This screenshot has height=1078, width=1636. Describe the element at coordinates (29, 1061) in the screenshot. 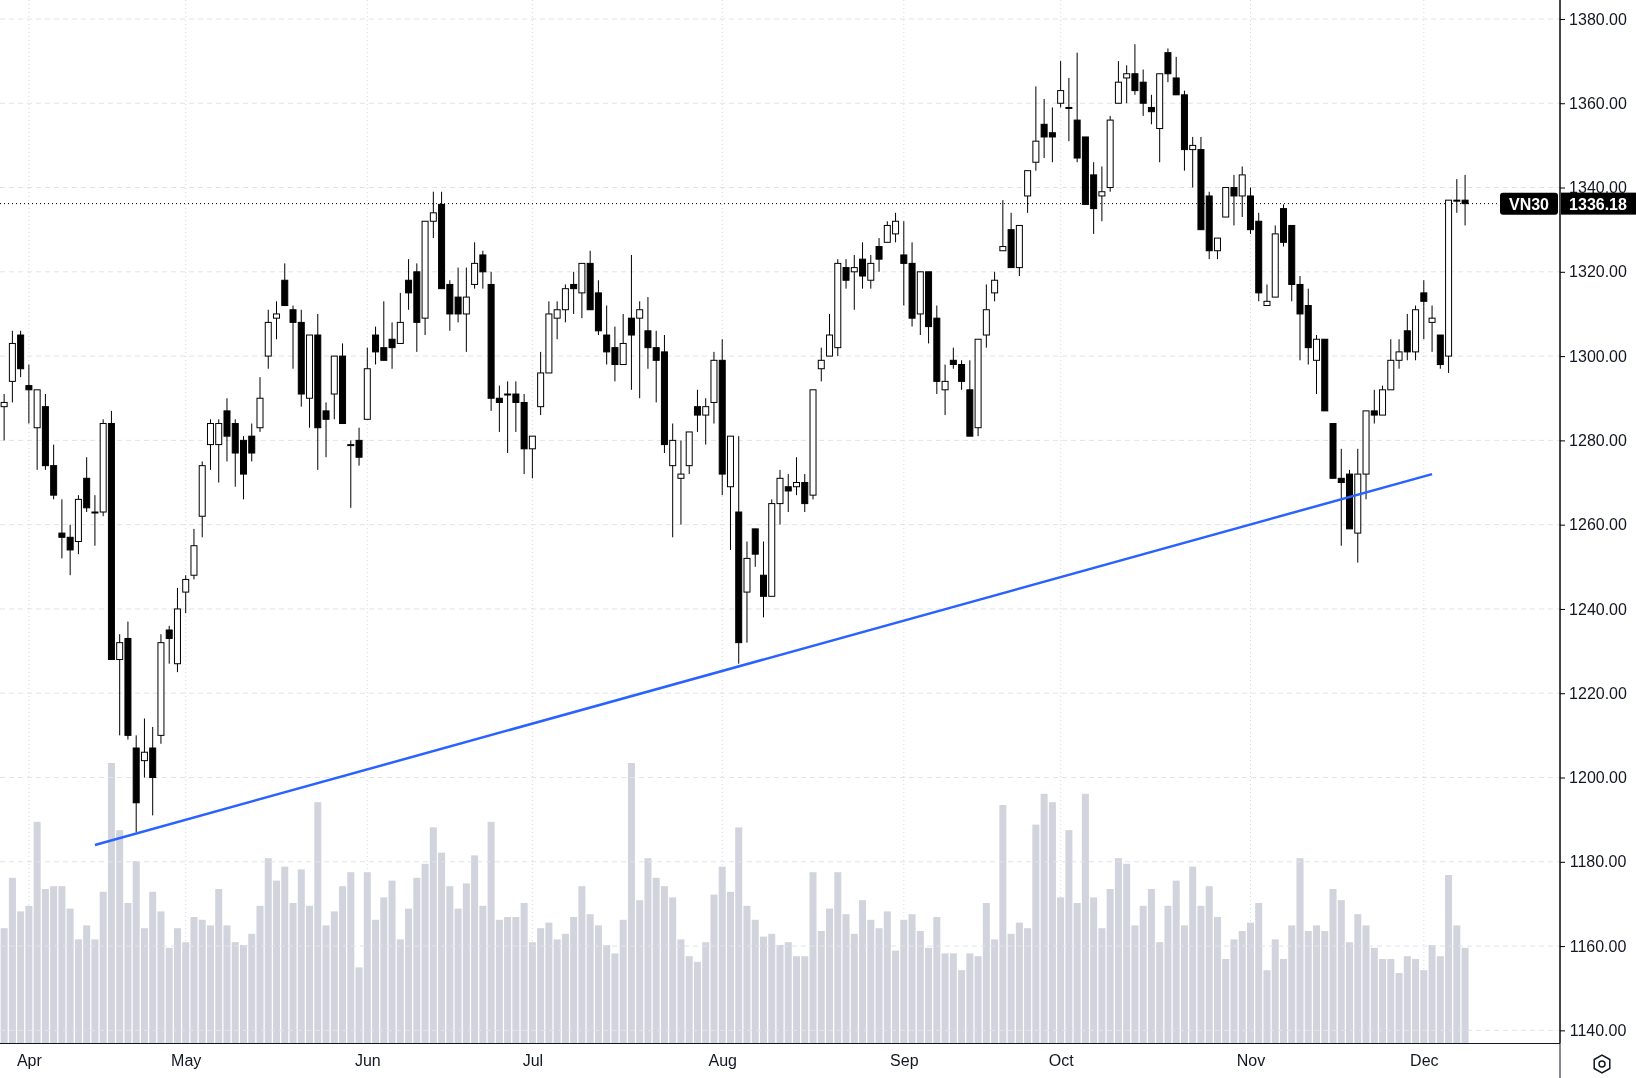

I see `x-tick-label: Apr` at that location.